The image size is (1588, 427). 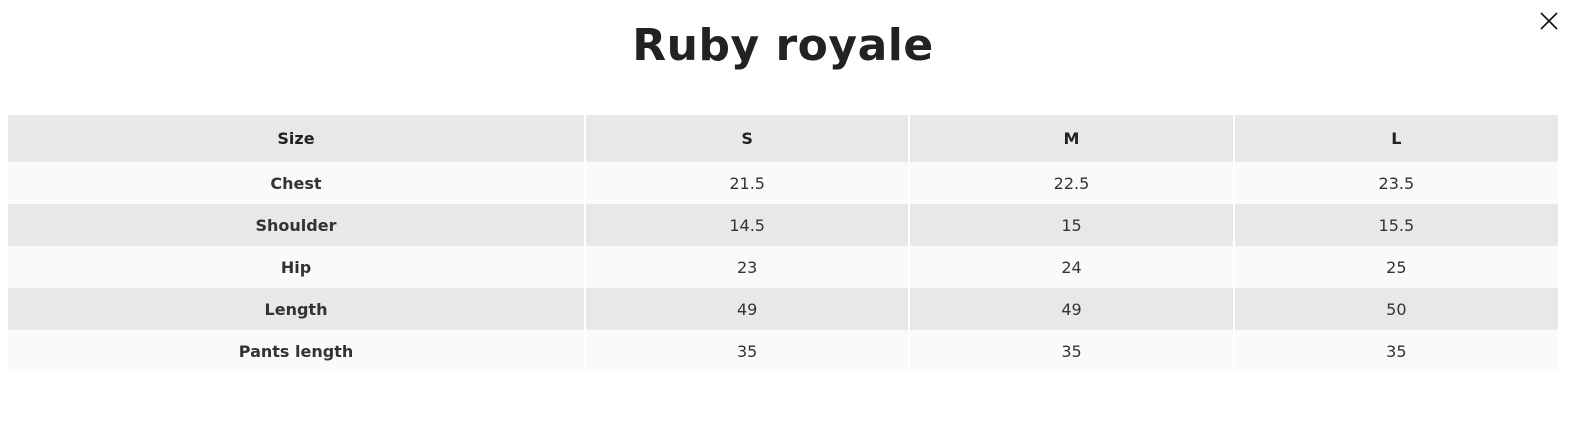 I want to click on table-header-row: Size S M L, so click(x=783, y=138).